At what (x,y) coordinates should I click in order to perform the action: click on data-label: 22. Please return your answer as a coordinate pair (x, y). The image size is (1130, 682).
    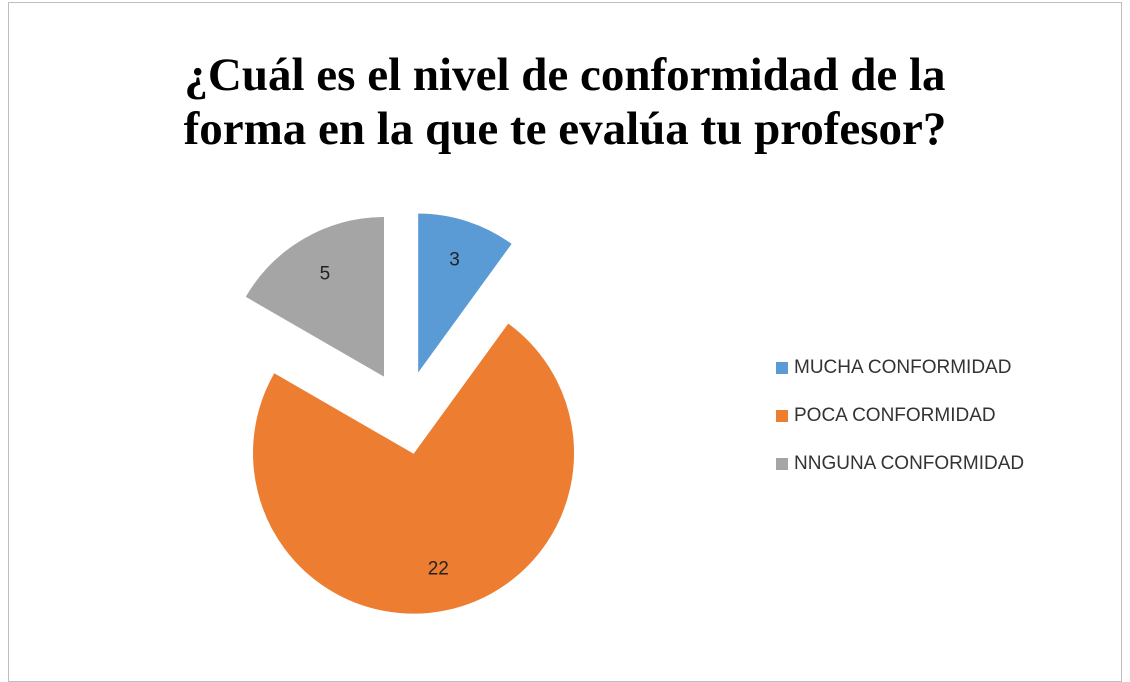
    Looking at the image, I should click on (438, 569).